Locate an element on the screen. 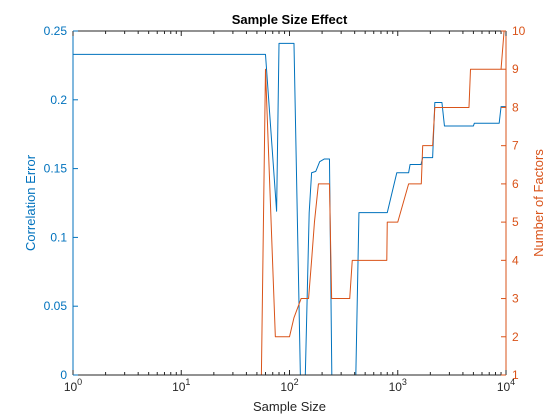  y-right-tick-label: 6 is located at coordinates (515, 184).